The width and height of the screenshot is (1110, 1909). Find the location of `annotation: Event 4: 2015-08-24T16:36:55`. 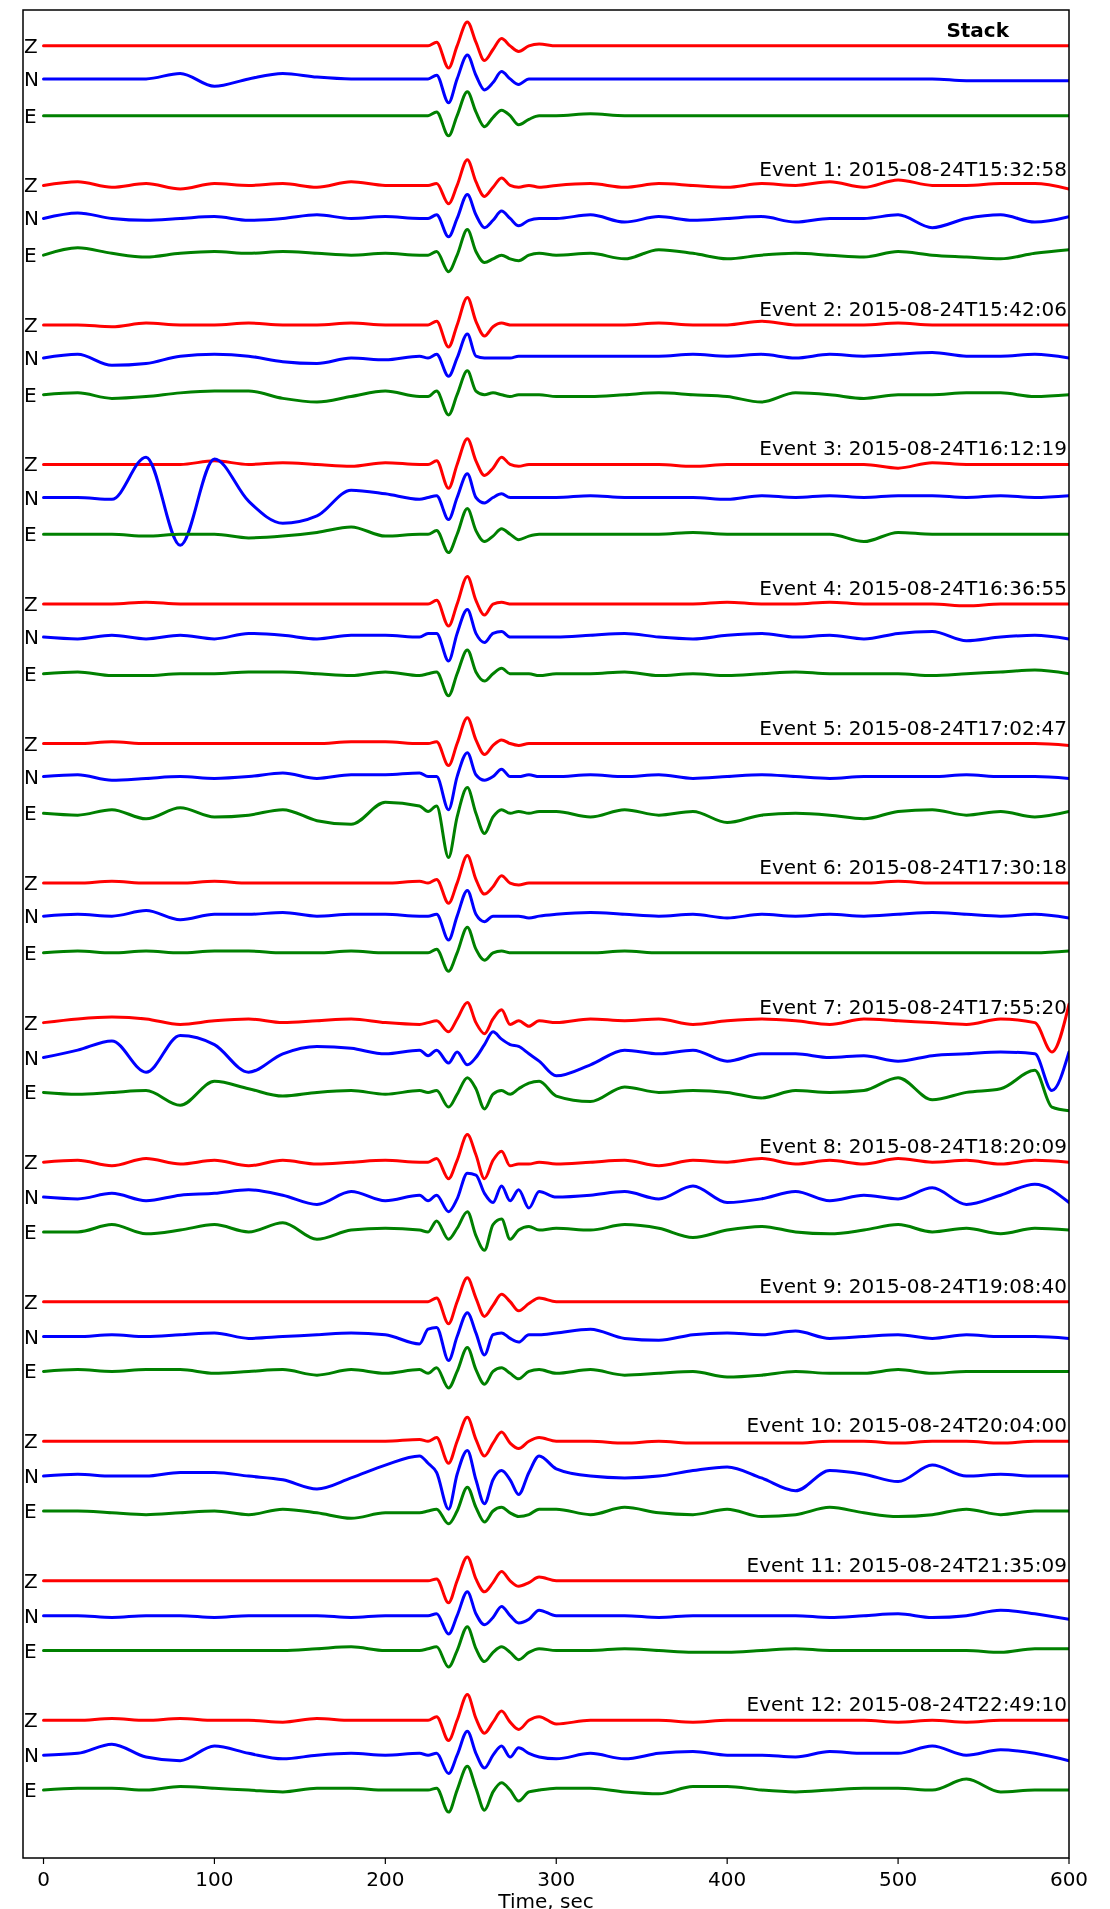

annotation: Event 4: 2015-08-24T16:36:55 is located at coordinates (913, 588).